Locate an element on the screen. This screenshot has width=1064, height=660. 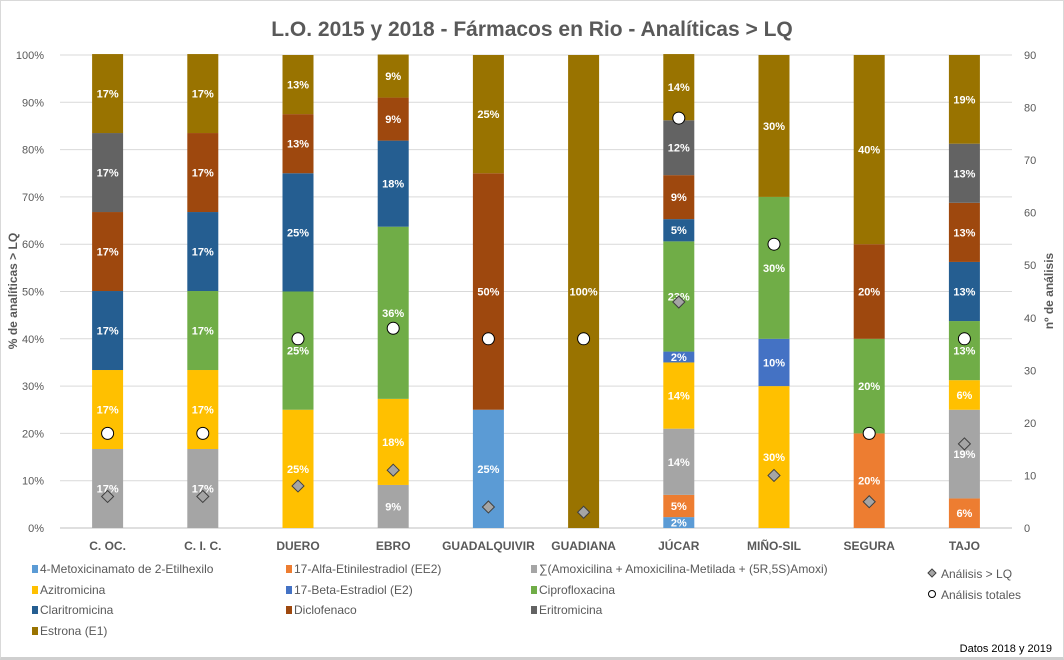
legend-entry: Estrona (E1) is located at coordinates (73, 631).